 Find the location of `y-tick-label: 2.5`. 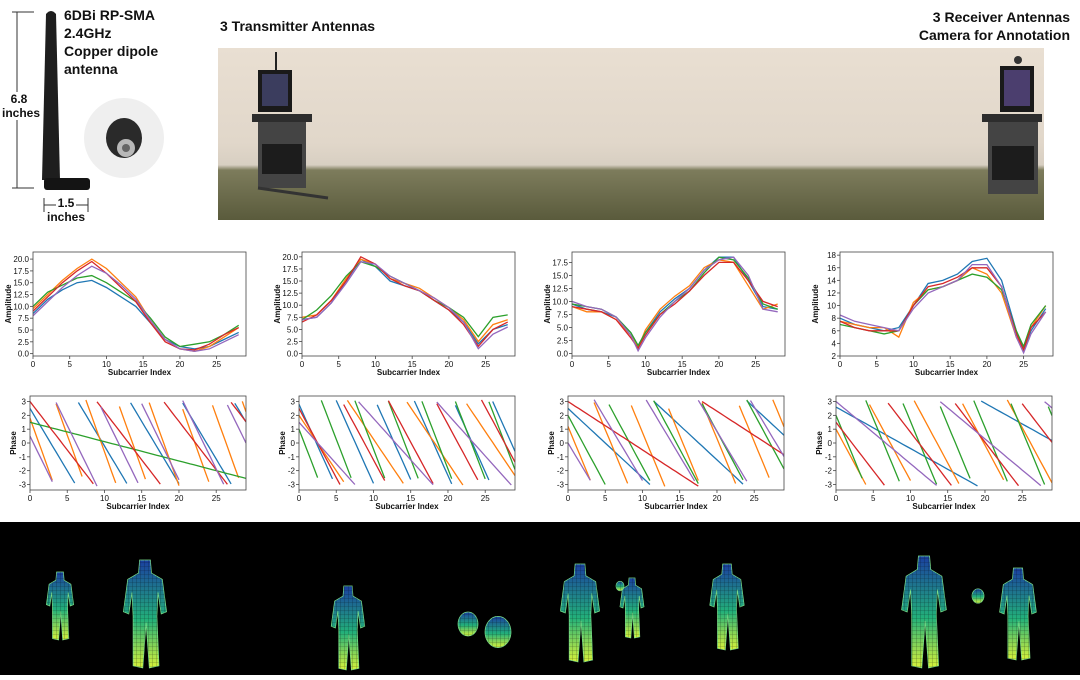

y-tick-label: 2.5 is located at coordinates (24, 342).